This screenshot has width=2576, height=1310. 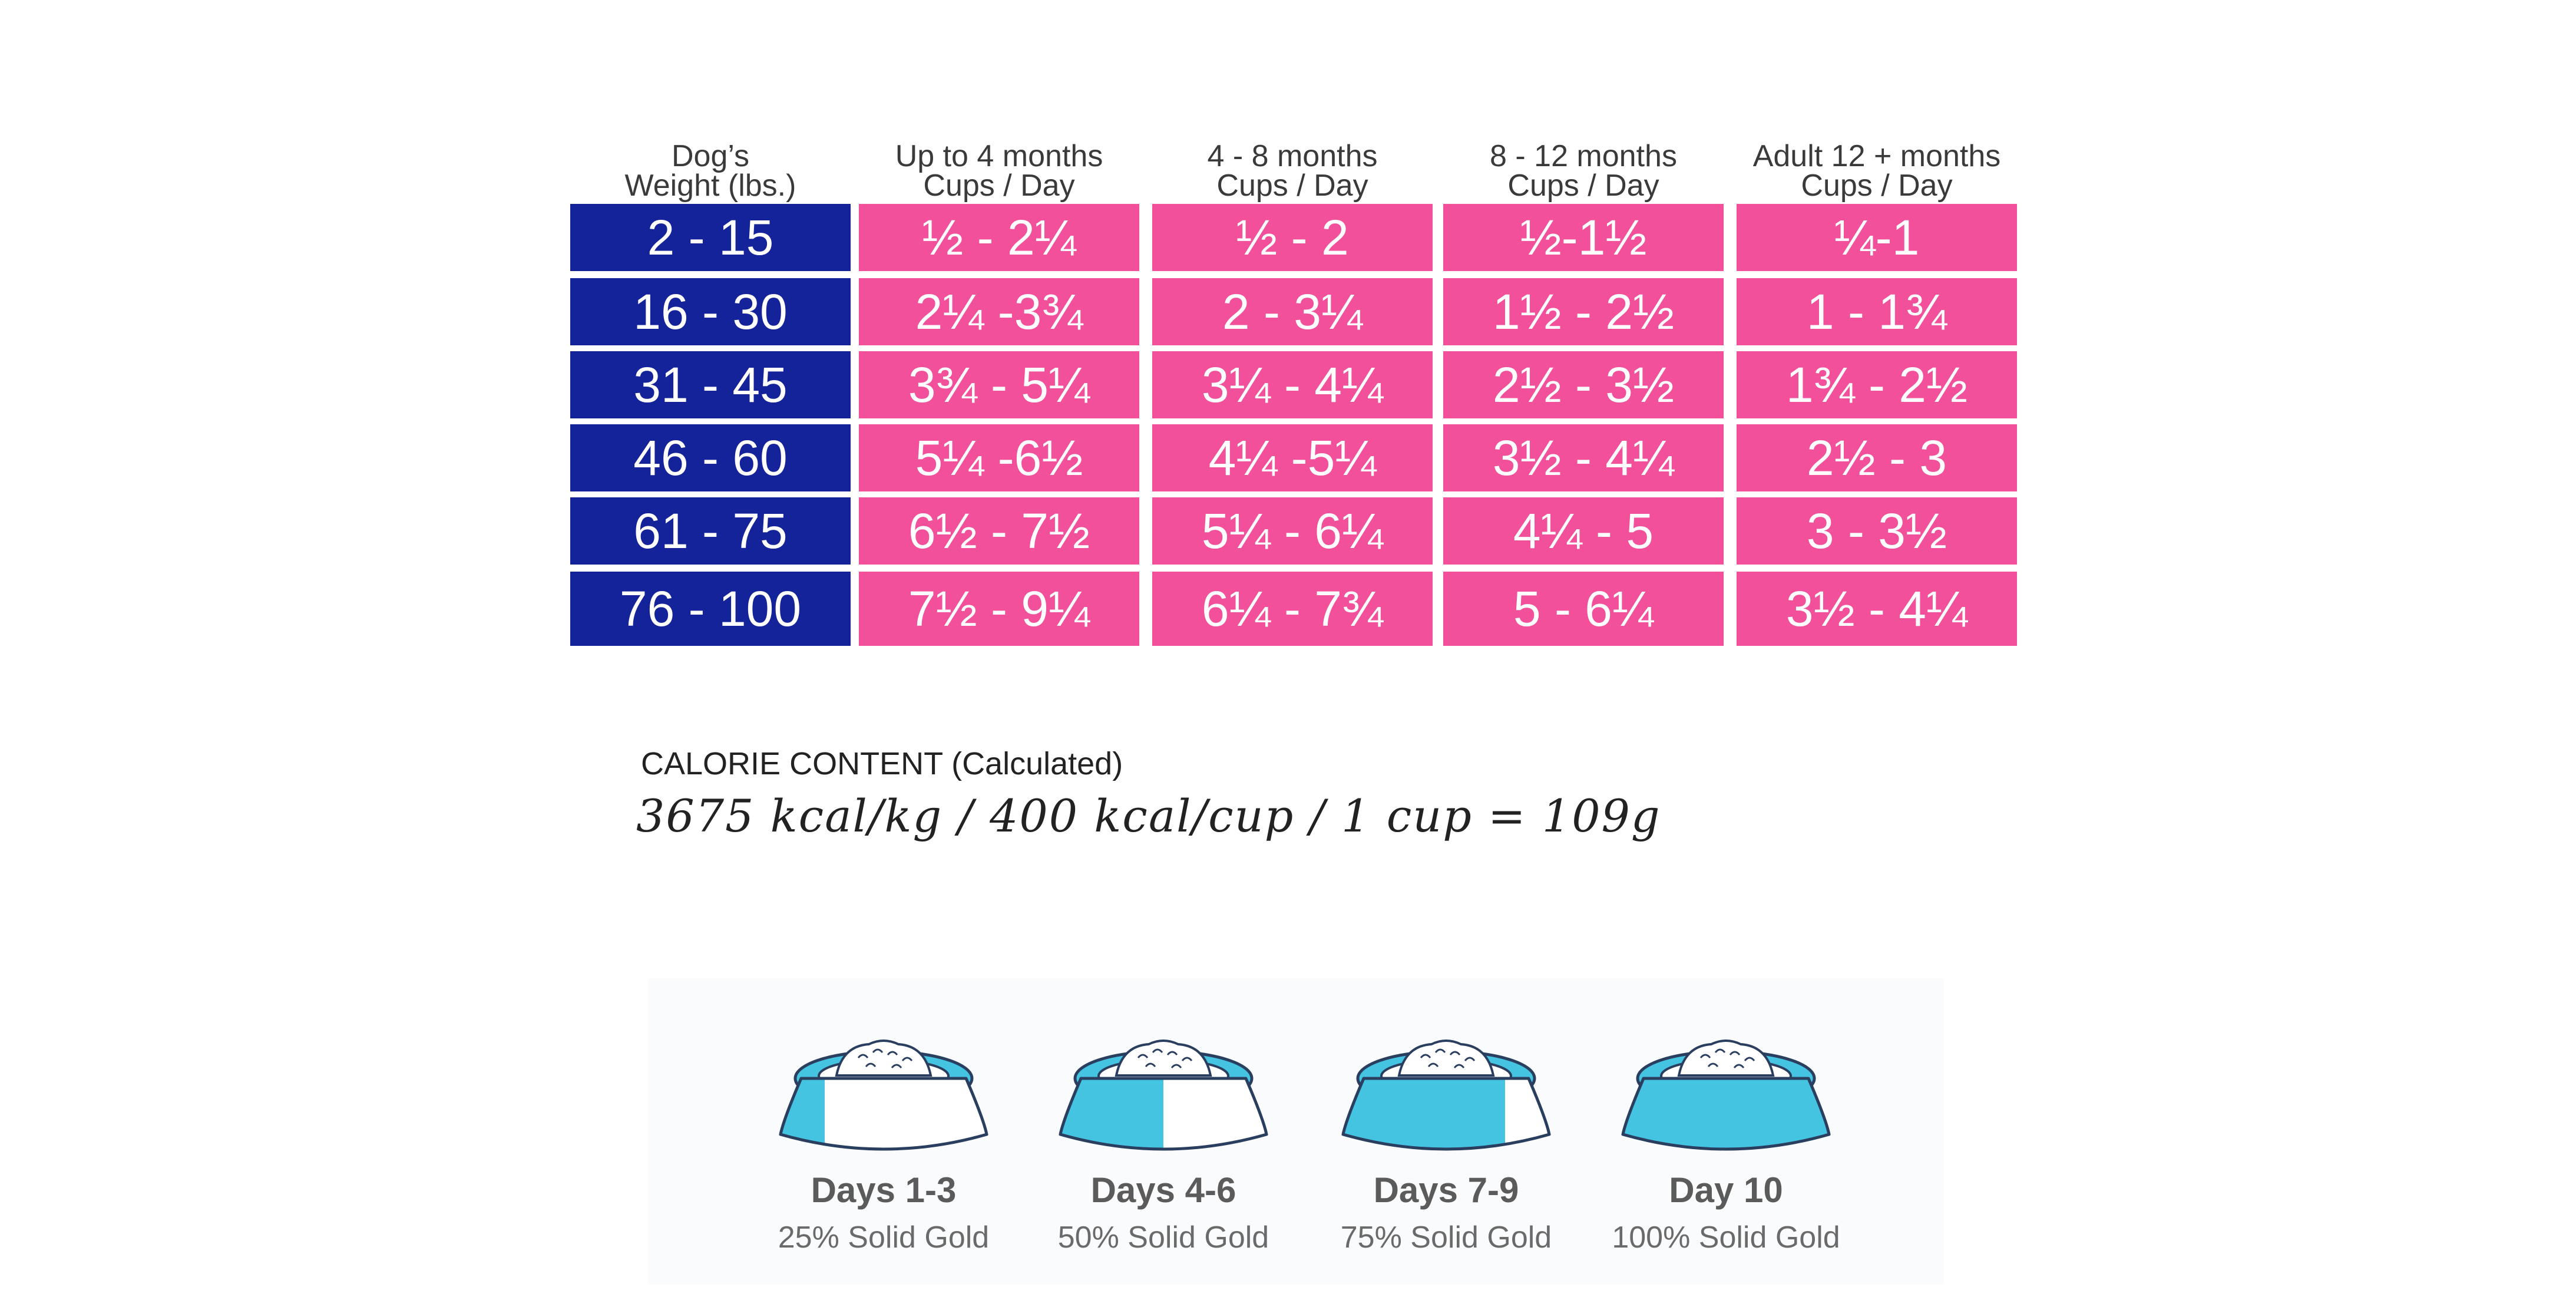 I want to click on header-line1: 4 - 8 months, so click(x=1292, y=156).